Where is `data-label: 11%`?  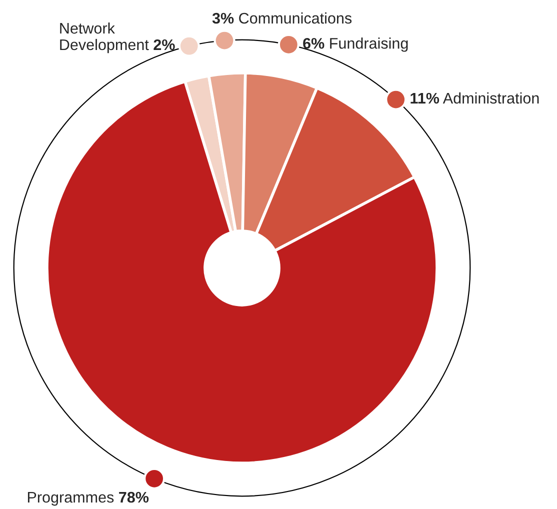
data-label: 11% is located at coordinates (425, 98).